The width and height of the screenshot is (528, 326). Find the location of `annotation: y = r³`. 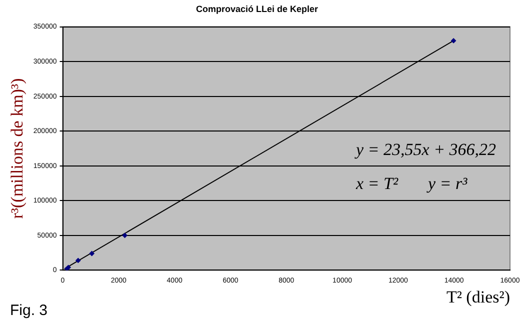

annotation: y = r³ is located at coordinates (448, 184).